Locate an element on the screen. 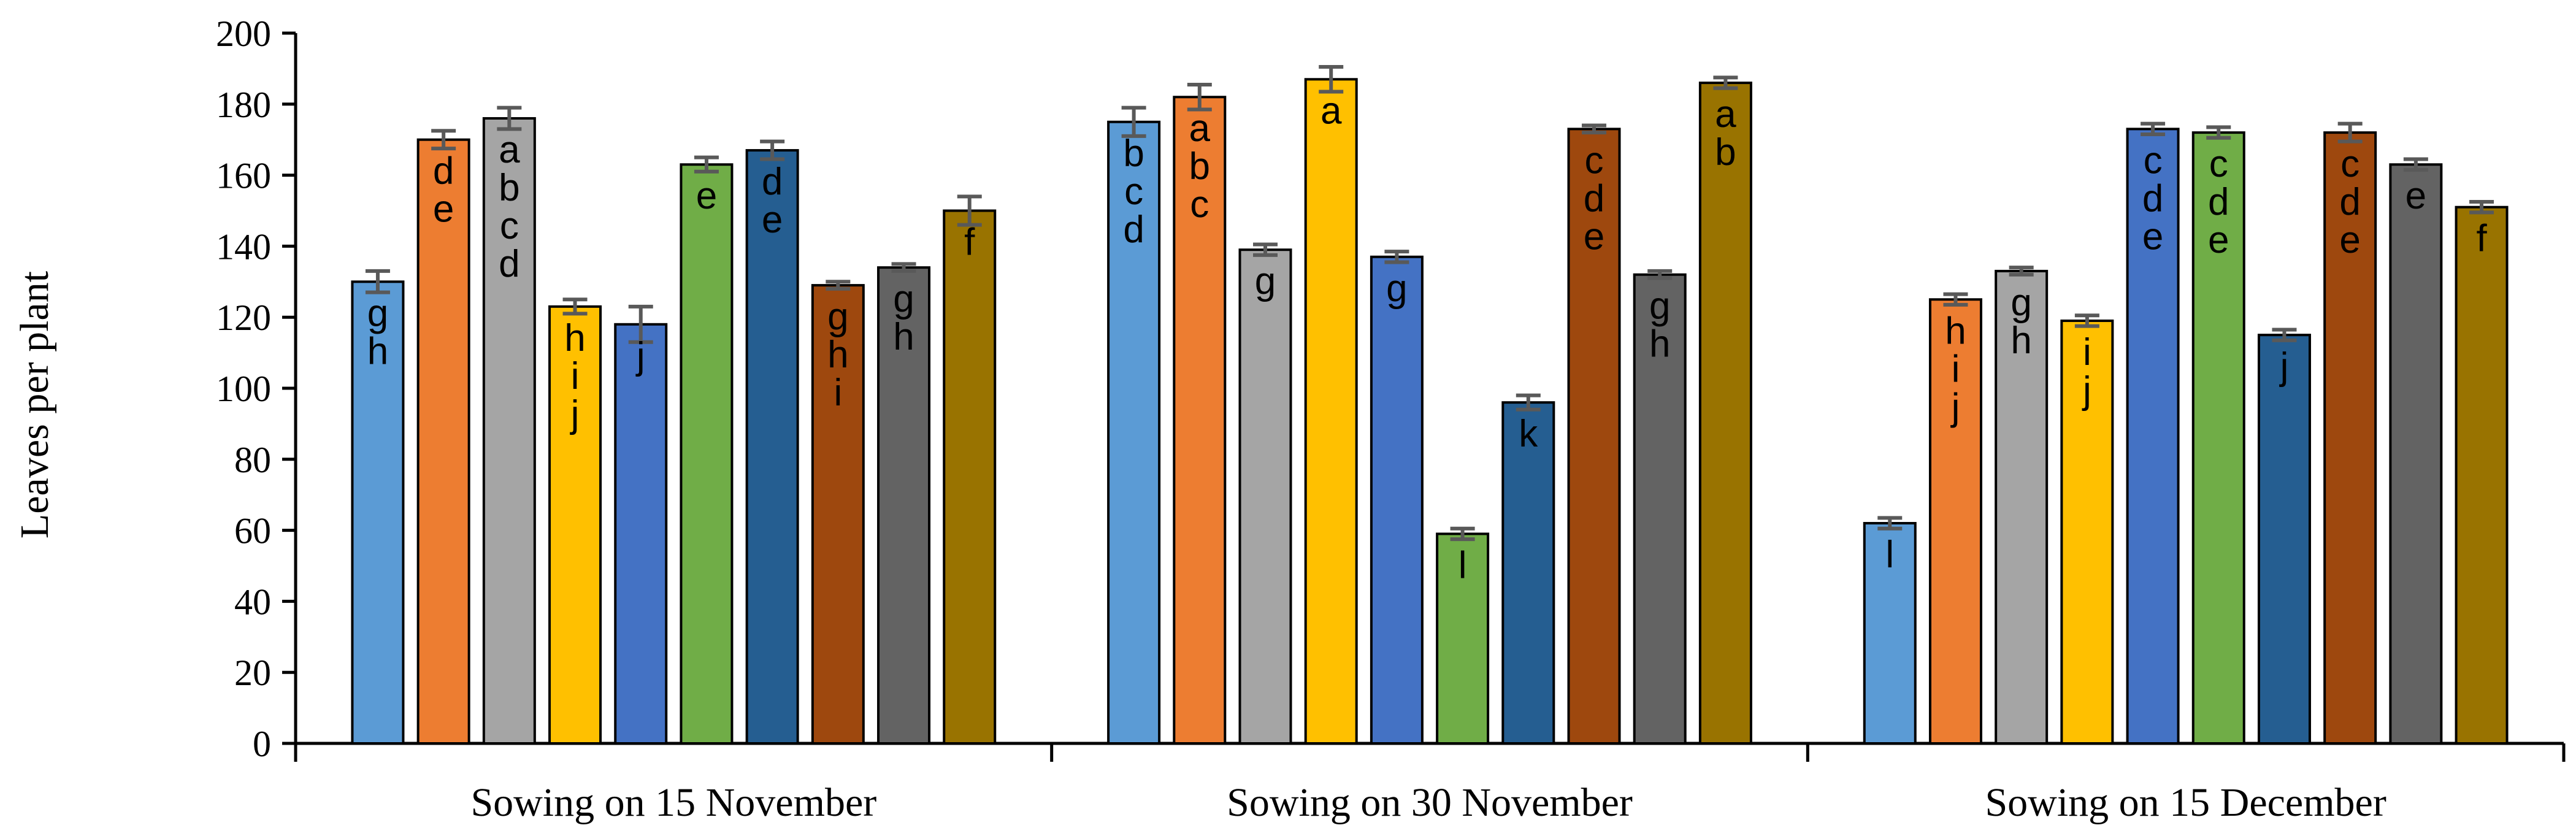  y-axis: 0 20 40 60 80 100 120 140 160 180 200 is located at coordinates (256, 388).